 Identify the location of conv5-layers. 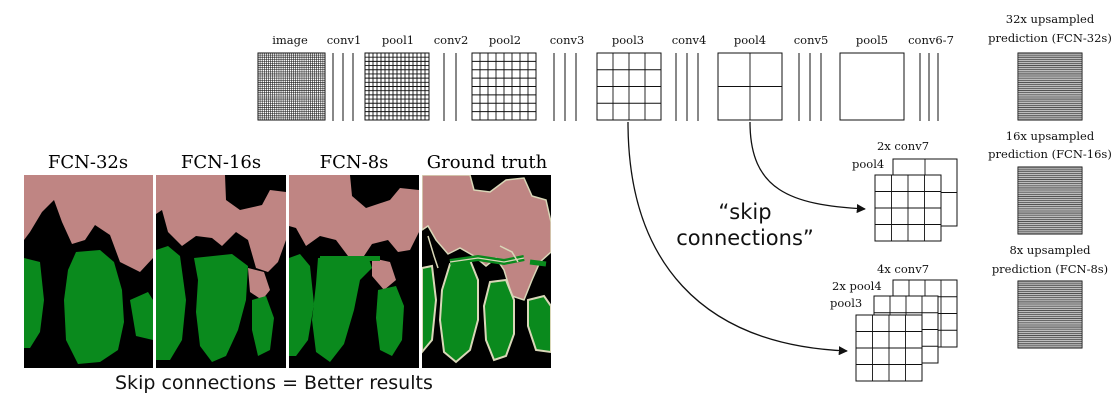
(810, 87).